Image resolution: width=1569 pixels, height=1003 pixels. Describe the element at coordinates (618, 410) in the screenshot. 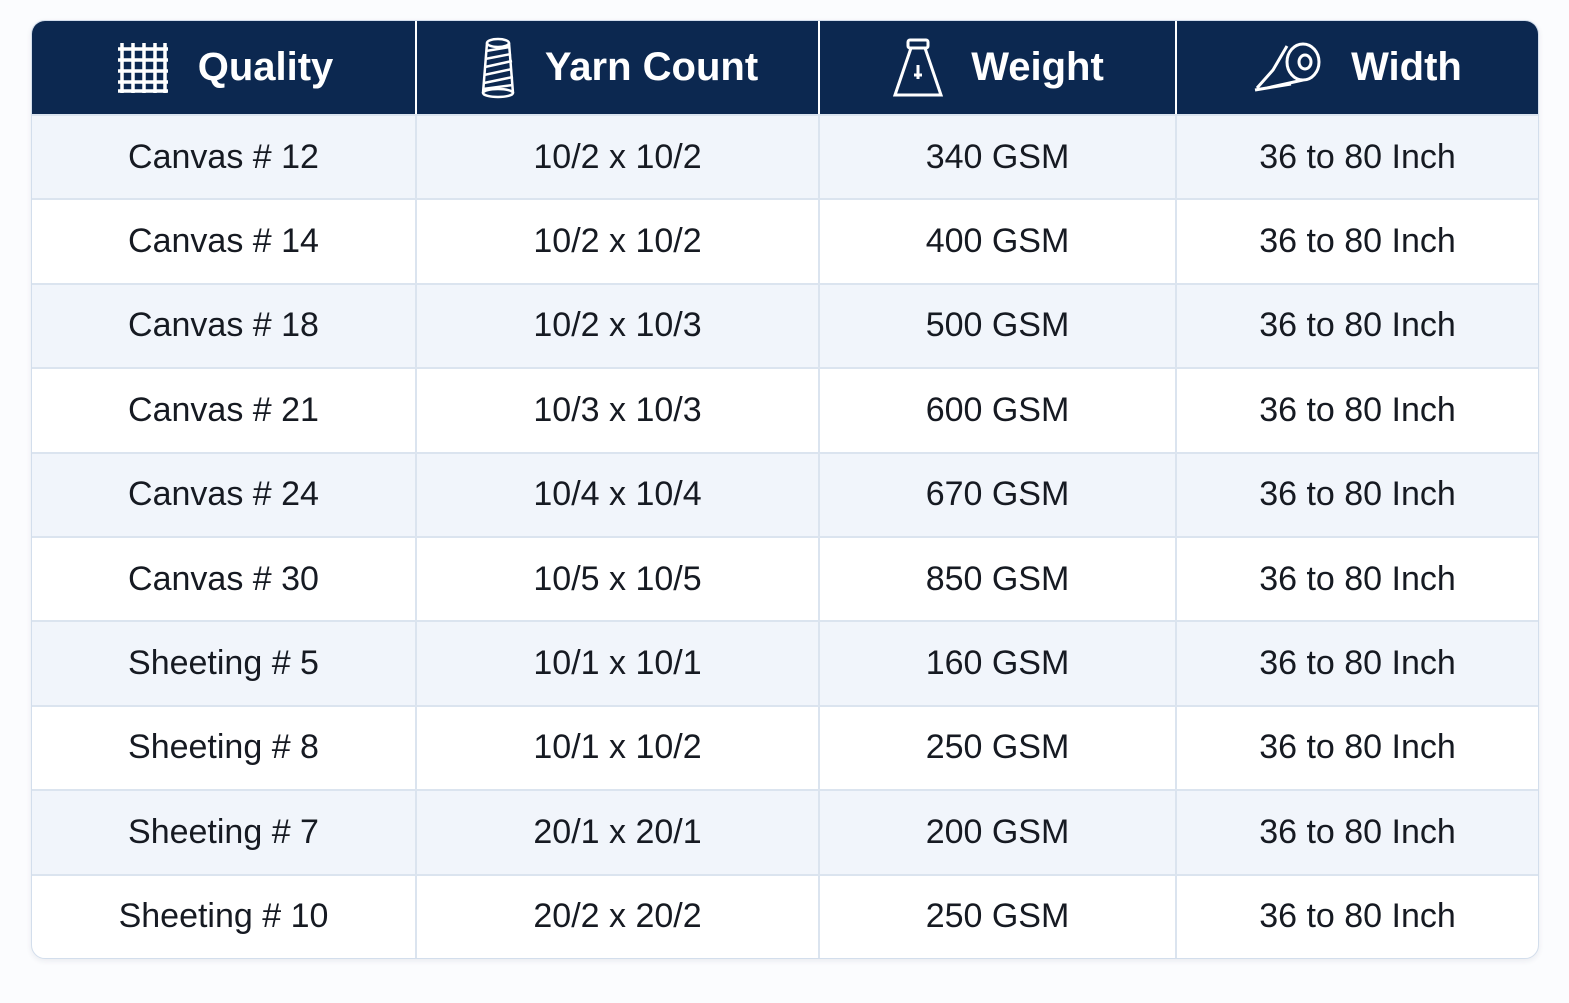

I see `table-cell: 10/3 x 10/3` at that location.